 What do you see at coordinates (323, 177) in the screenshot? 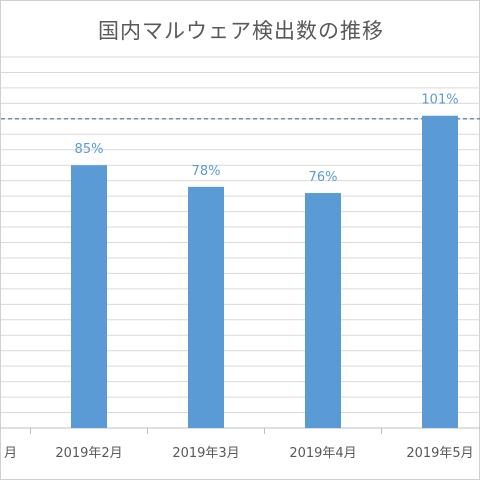
I see `data-label: 76%` at bounding box center [323, 177].